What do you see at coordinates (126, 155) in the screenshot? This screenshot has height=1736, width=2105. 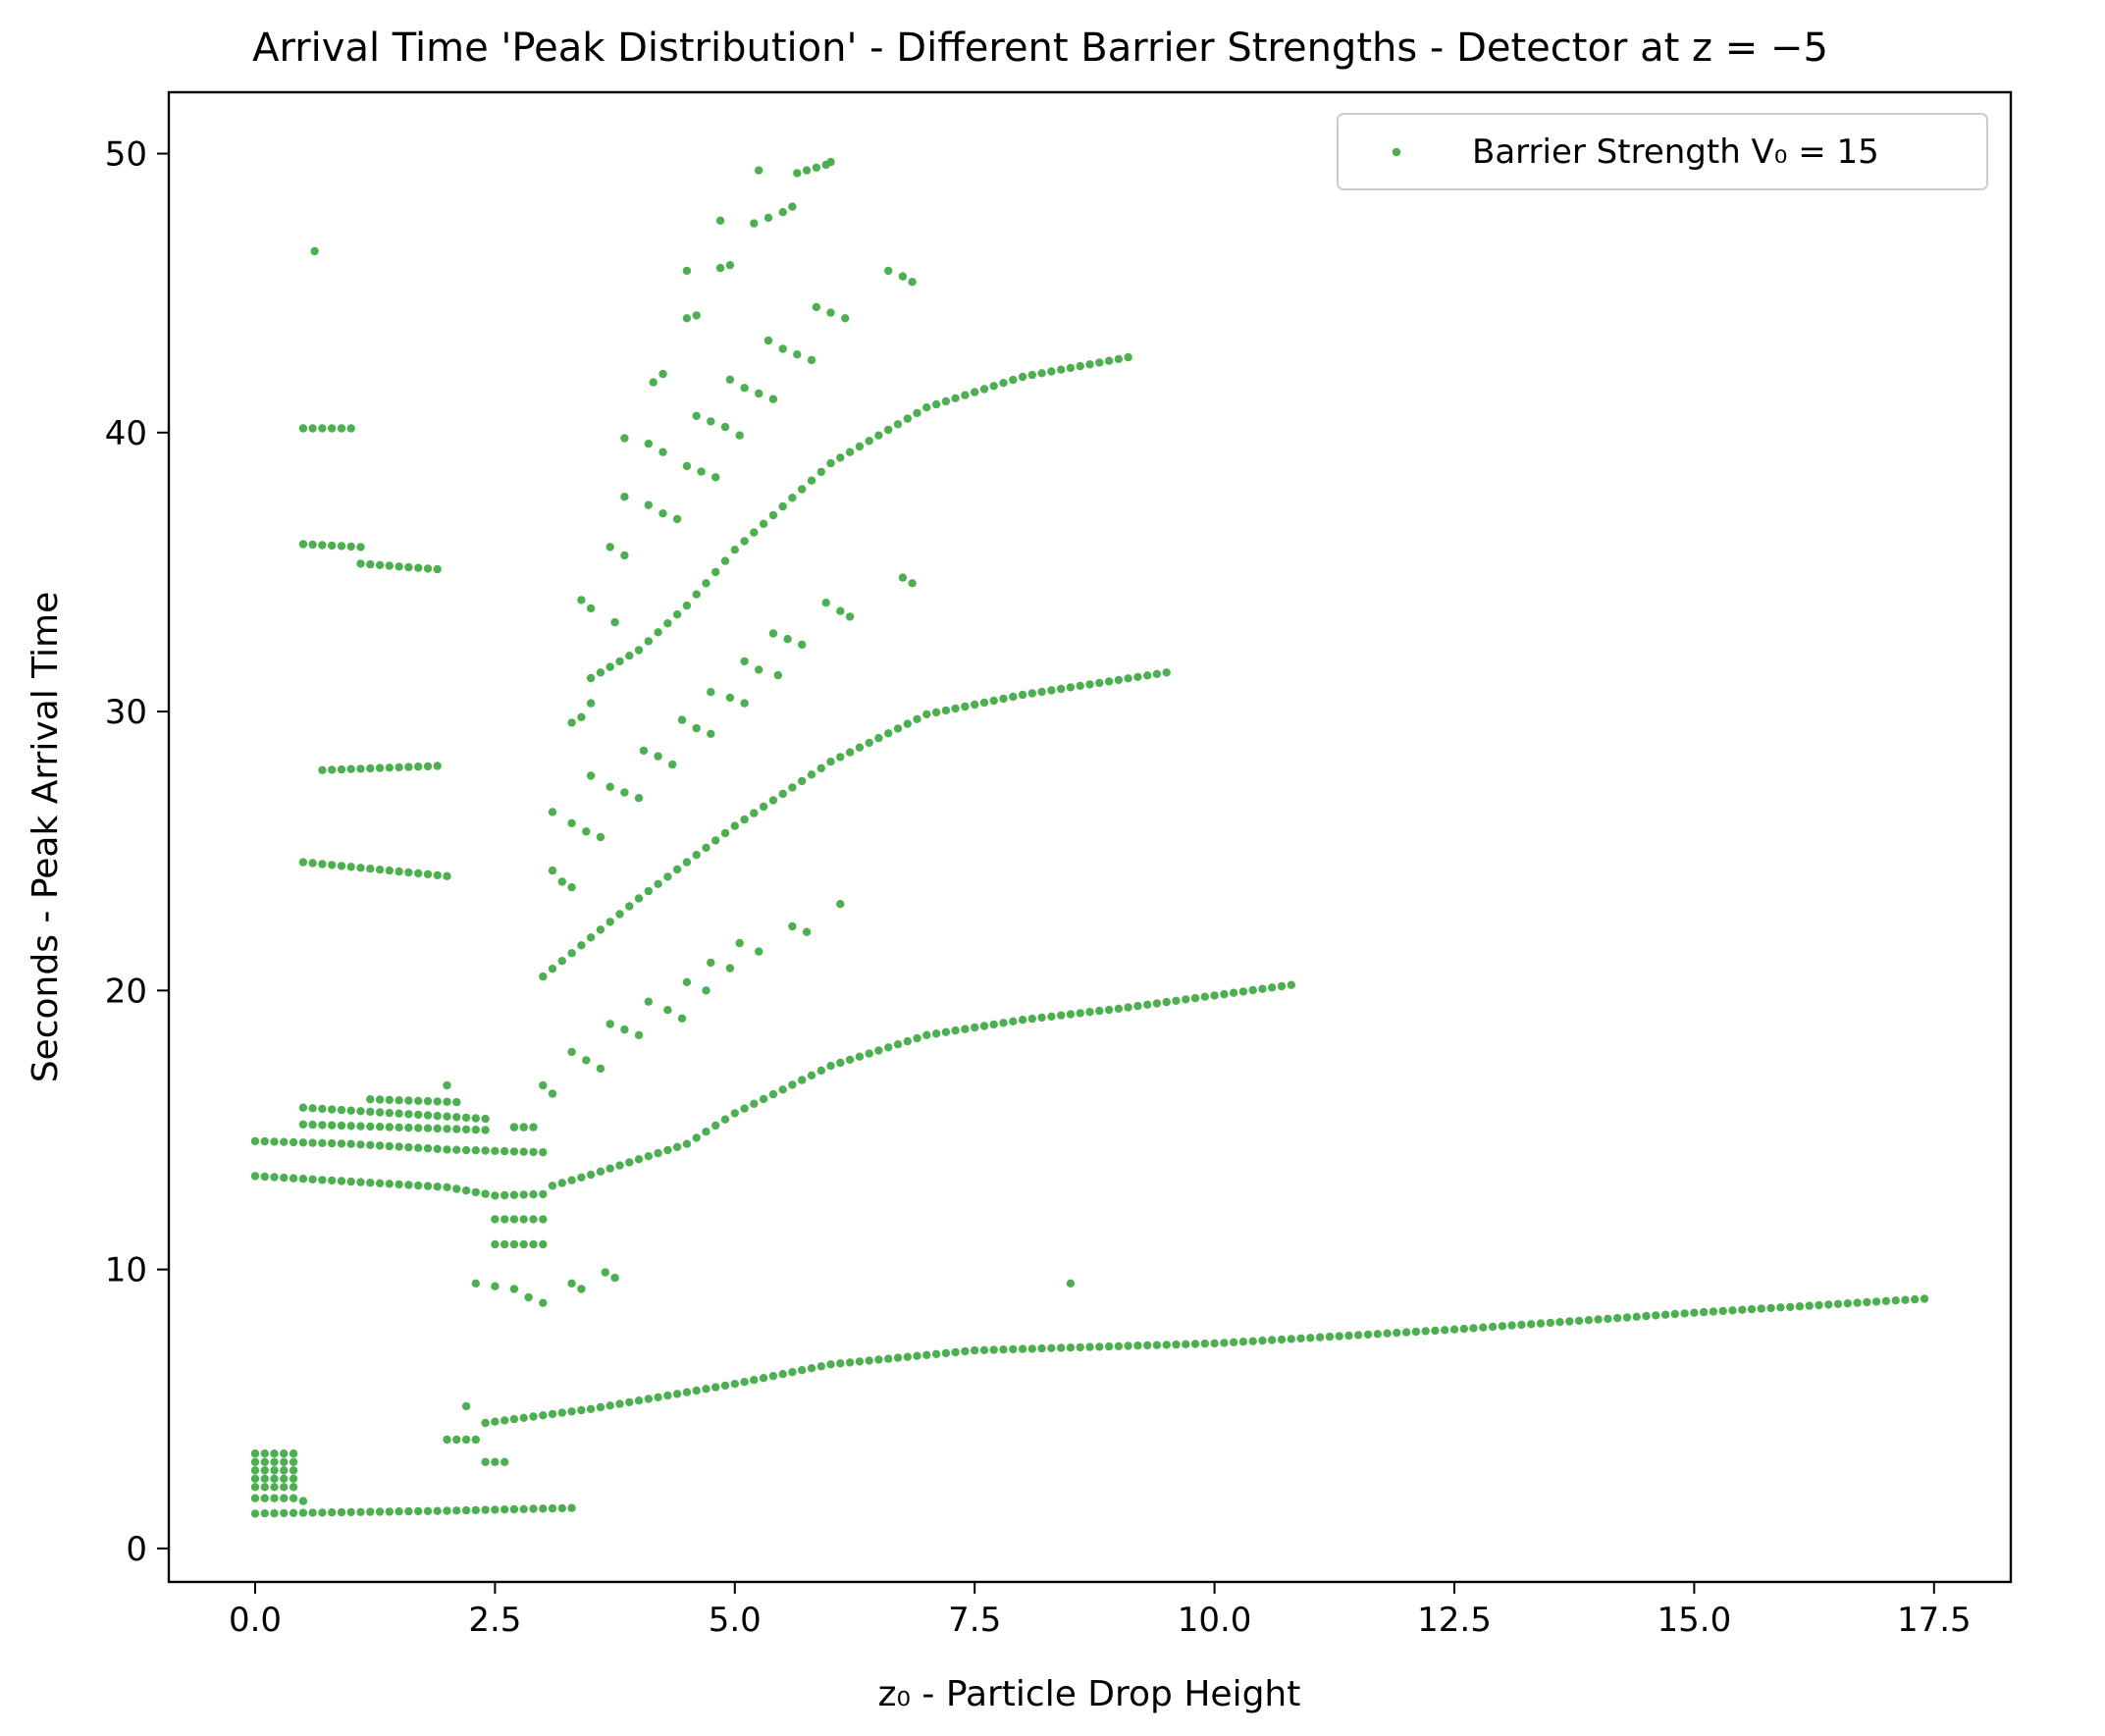 I see `y-tick-label: 50` at bounding box center [126, 155].